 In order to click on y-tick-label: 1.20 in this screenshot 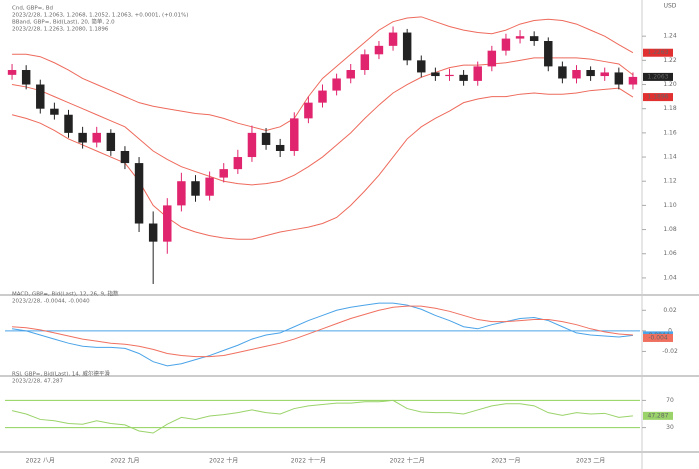, I will do `click(670, 84)`.